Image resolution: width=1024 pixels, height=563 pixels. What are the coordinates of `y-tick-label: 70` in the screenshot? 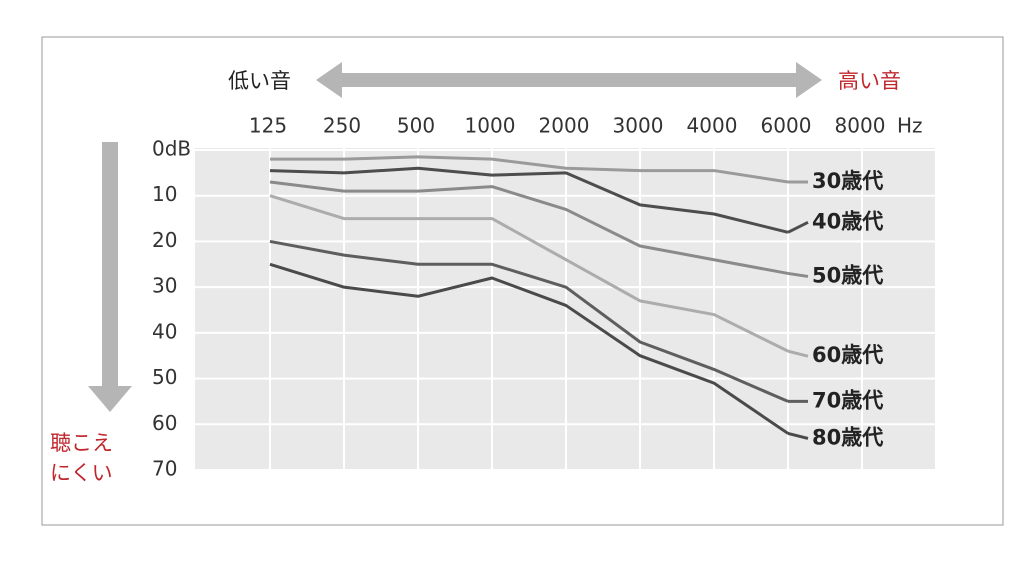 It's located at (164, 469).